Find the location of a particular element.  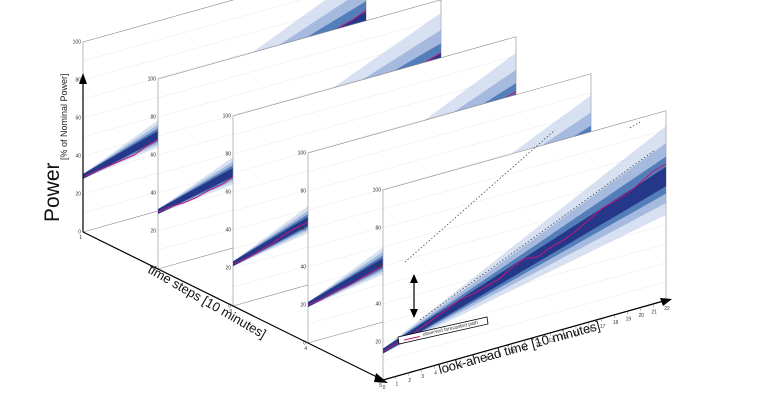

legend-swatch is located at coordinates (412, 338).